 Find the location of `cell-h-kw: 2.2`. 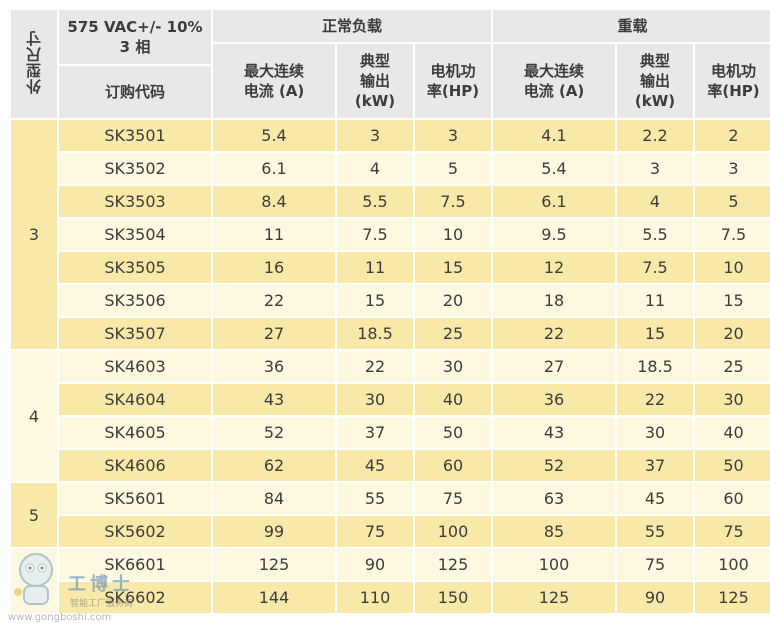

cell-h-kw: 2.2 is located at coordinates (655, 135).